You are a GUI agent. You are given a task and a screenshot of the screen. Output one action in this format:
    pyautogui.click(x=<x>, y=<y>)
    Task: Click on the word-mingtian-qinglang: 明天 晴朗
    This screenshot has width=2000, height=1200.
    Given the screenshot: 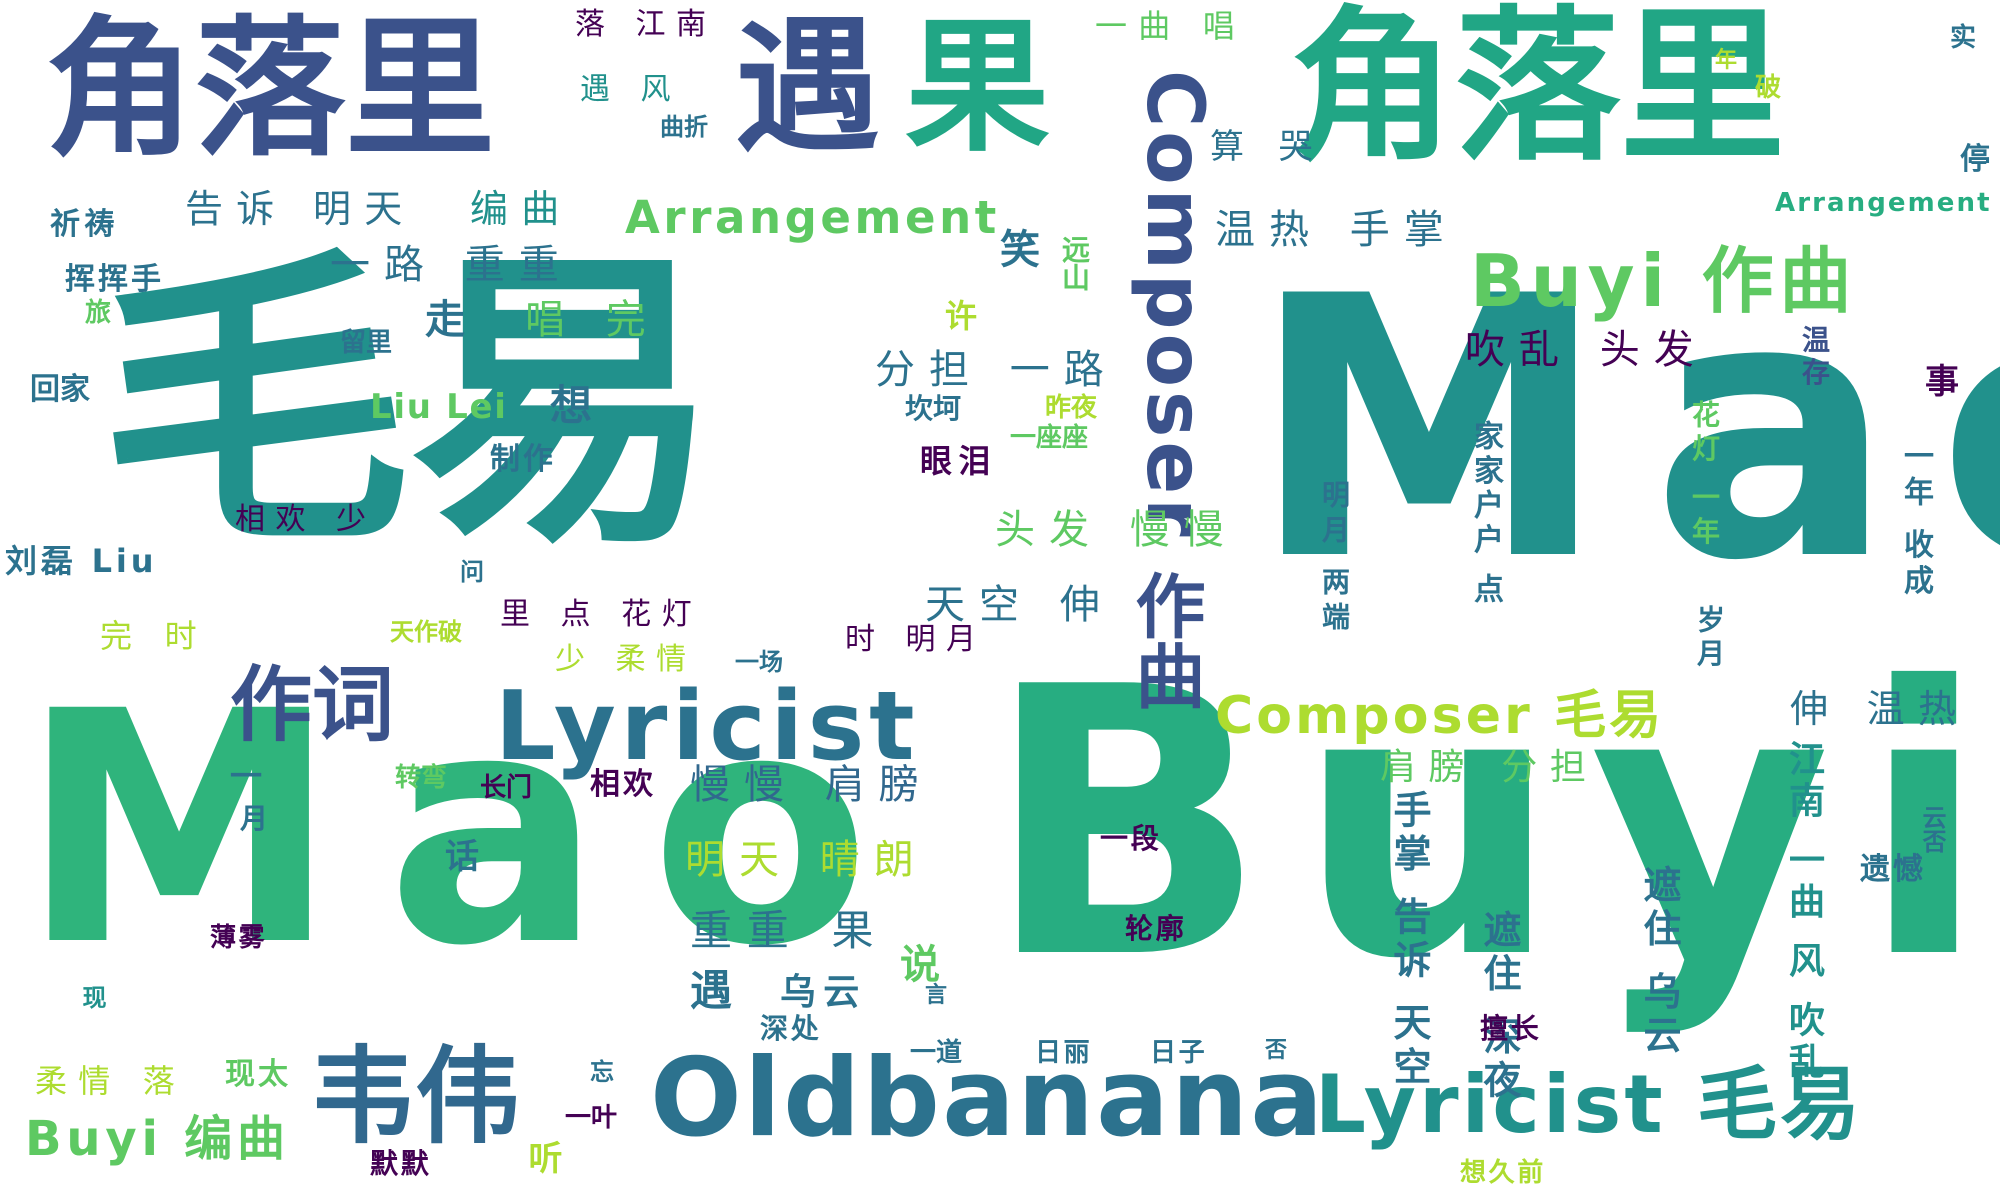 What is the action you would take?
    pyautogui.click(x=806, y=860)
    